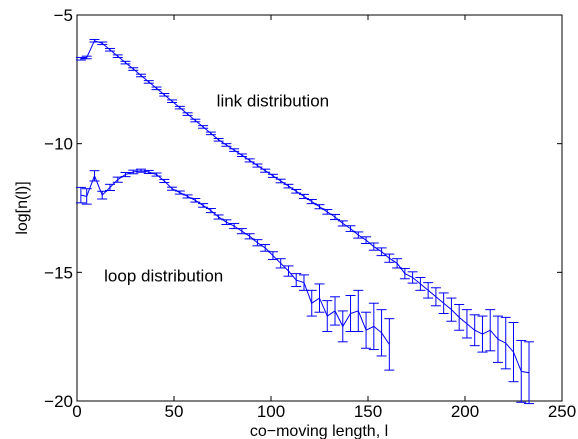  Describe the element at coordinates (368, 411) in the screenshot. I see `x-tick-label: 150` at that location.